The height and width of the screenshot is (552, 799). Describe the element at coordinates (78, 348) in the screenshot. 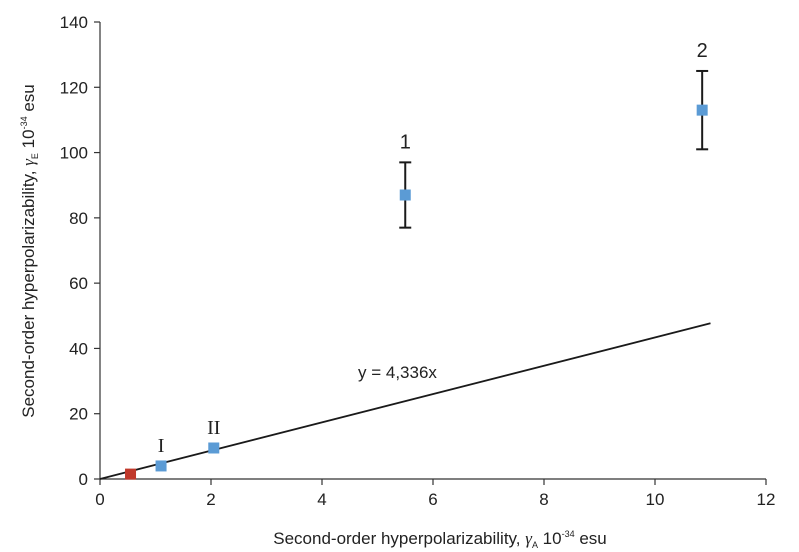

I see `y-tick-label: 40` at that location.